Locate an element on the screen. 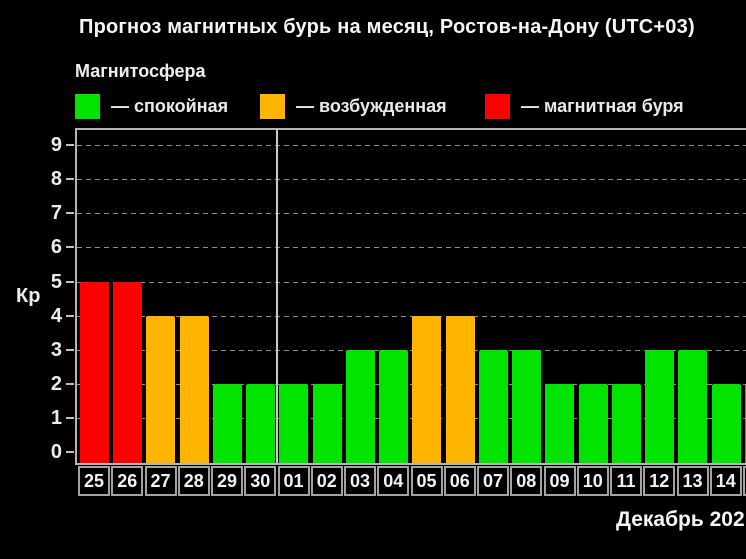 Image resolution: width=746 pixels, height=559 pixels. x-label-25: 25 is located at coordinates (94, 481).